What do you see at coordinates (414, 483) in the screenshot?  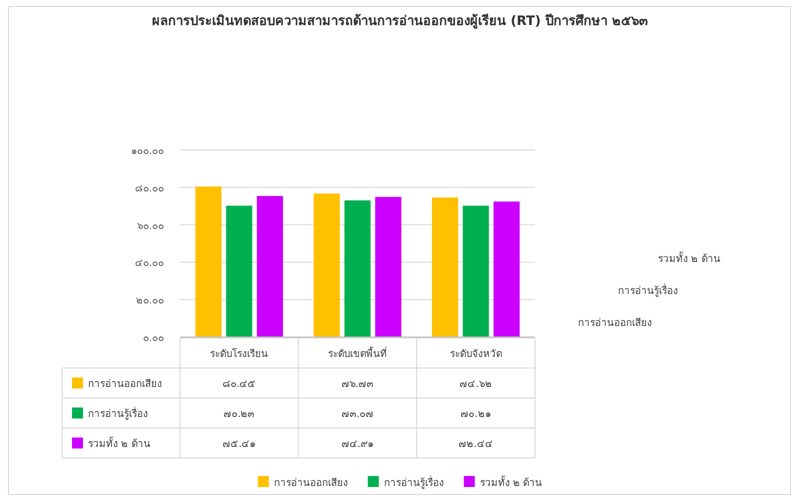 I see `legend-label: การอ่านรู้เรื่อง` at bounding box center [414, 483].